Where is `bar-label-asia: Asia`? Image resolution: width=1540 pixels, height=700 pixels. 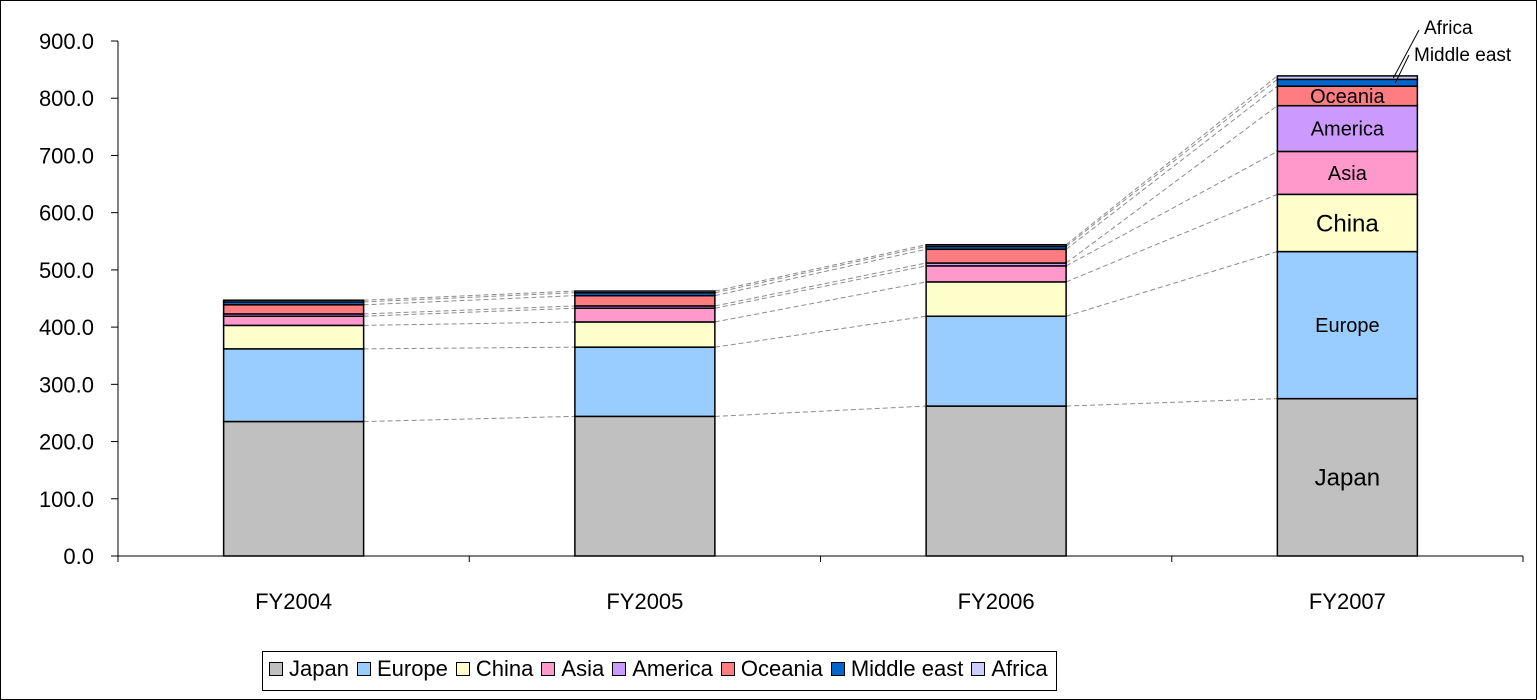 bar-label-asia: Asia is located at coordinates (1348, 174).